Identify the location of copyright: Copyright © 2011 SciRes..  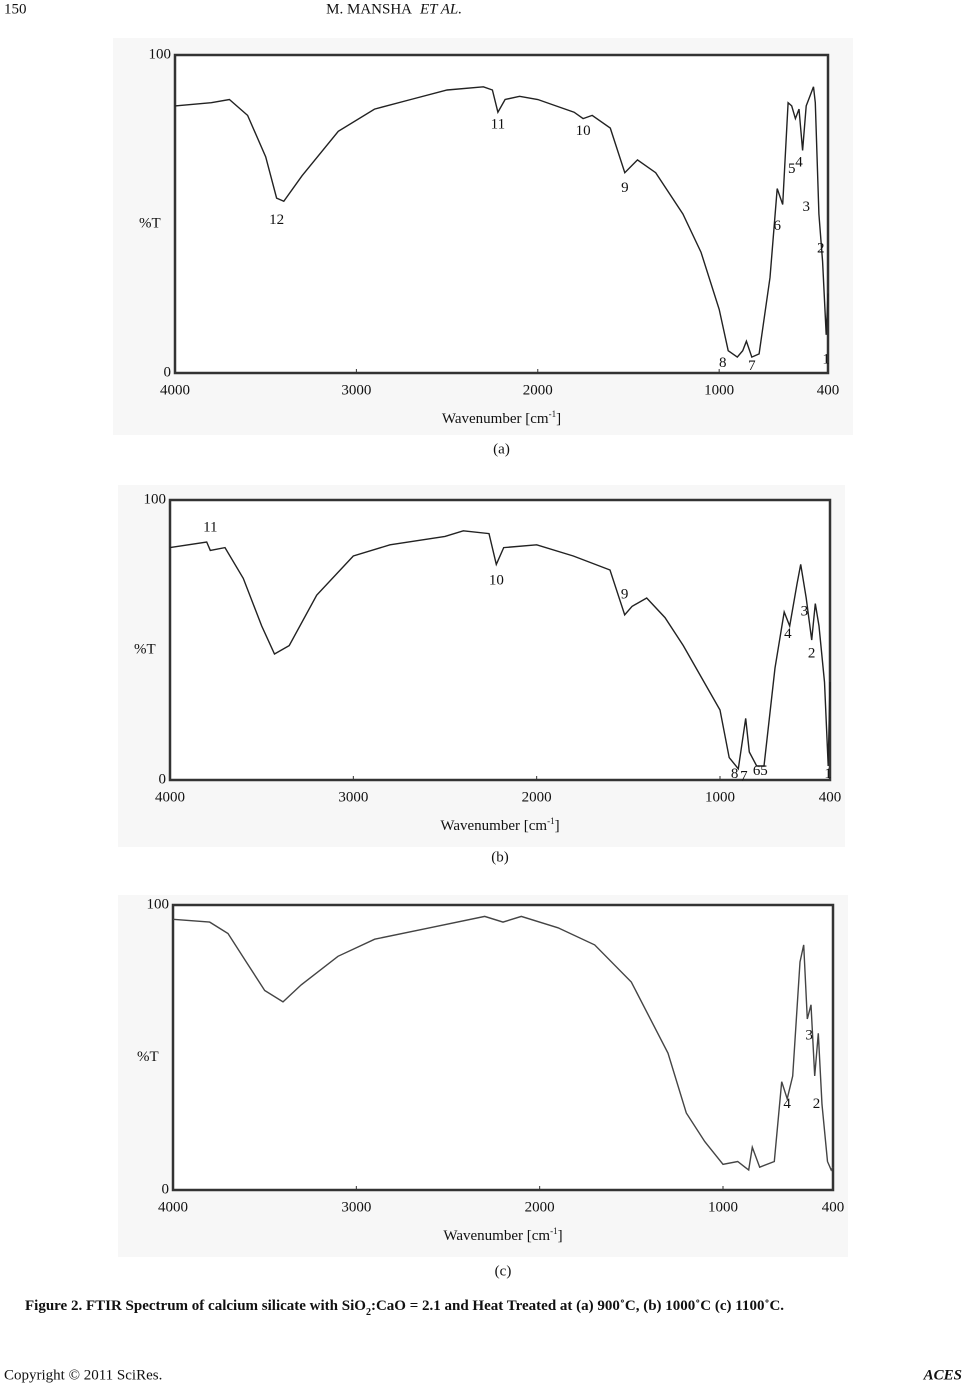
(83, 1375).